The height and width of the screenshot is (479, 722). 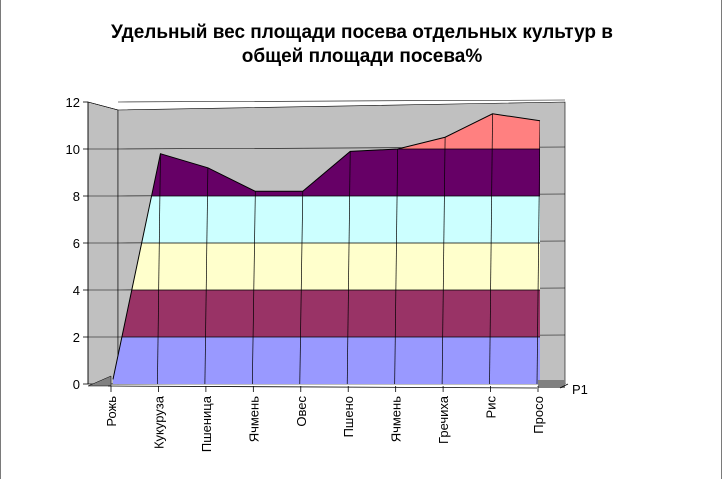 What do you see at coordinates (158, 422) in the screenshot?
I see `x-tick-label: Кукуруза` at bounding box center [158, 422].